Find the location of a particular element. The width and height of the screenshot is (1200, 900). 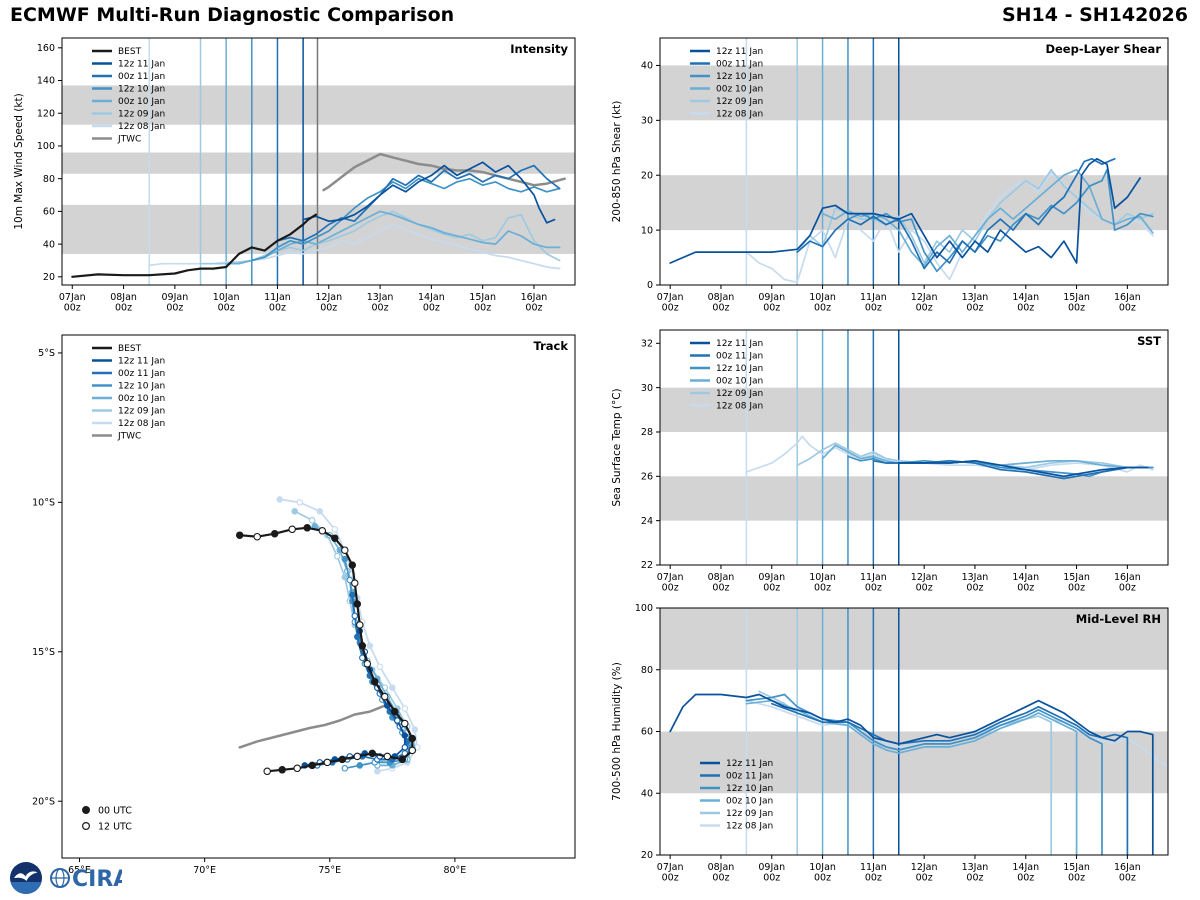

shear-legend-label: 12z 11 Jan is located at coordinates (739, 52).